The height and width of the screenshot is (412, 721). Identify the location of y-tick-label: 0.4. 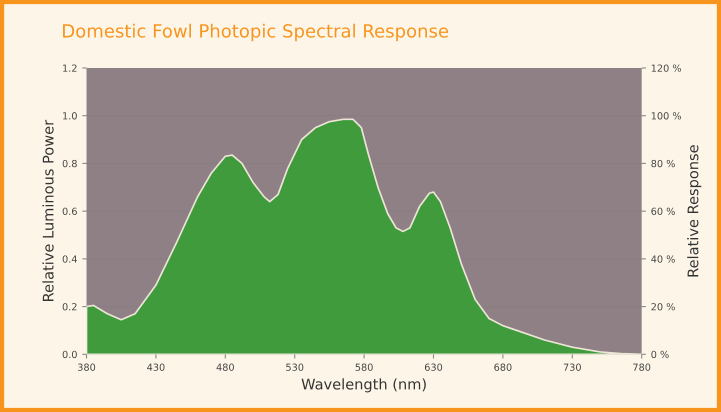
(69, 259).